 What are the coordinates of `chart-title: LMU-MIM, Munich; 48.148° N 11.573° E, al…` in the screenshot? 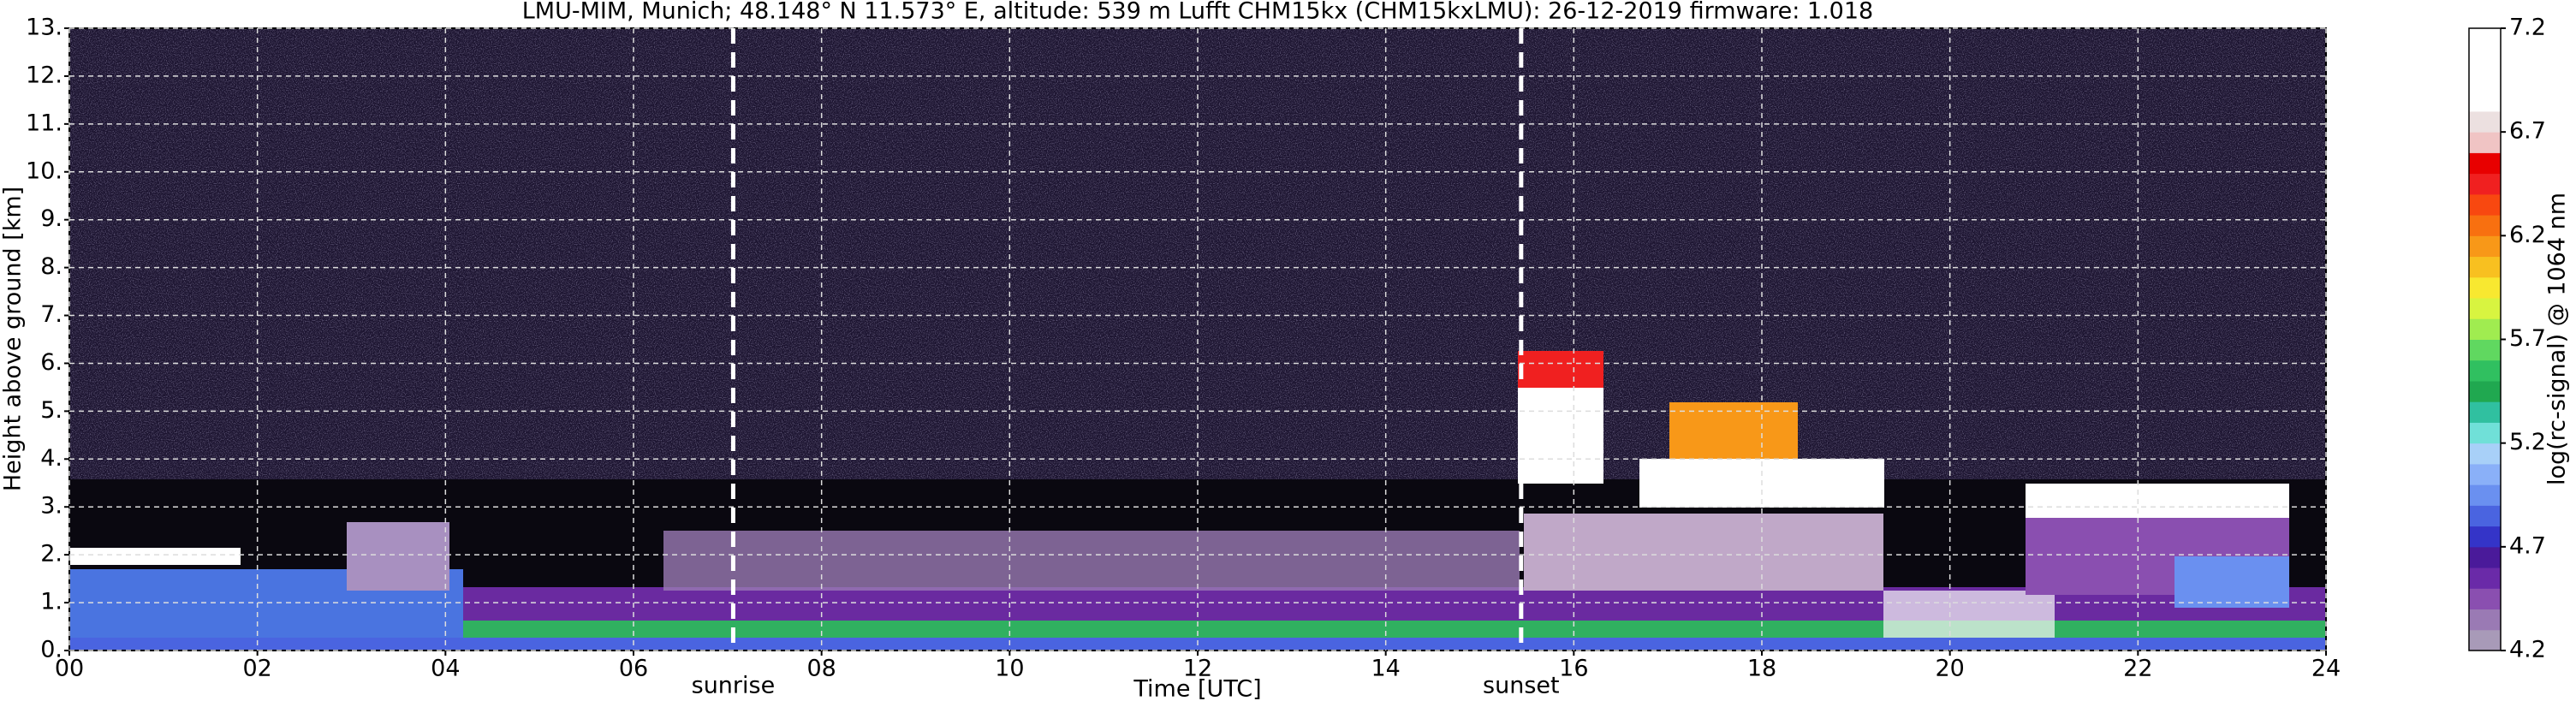 It's located at (1197, 12).